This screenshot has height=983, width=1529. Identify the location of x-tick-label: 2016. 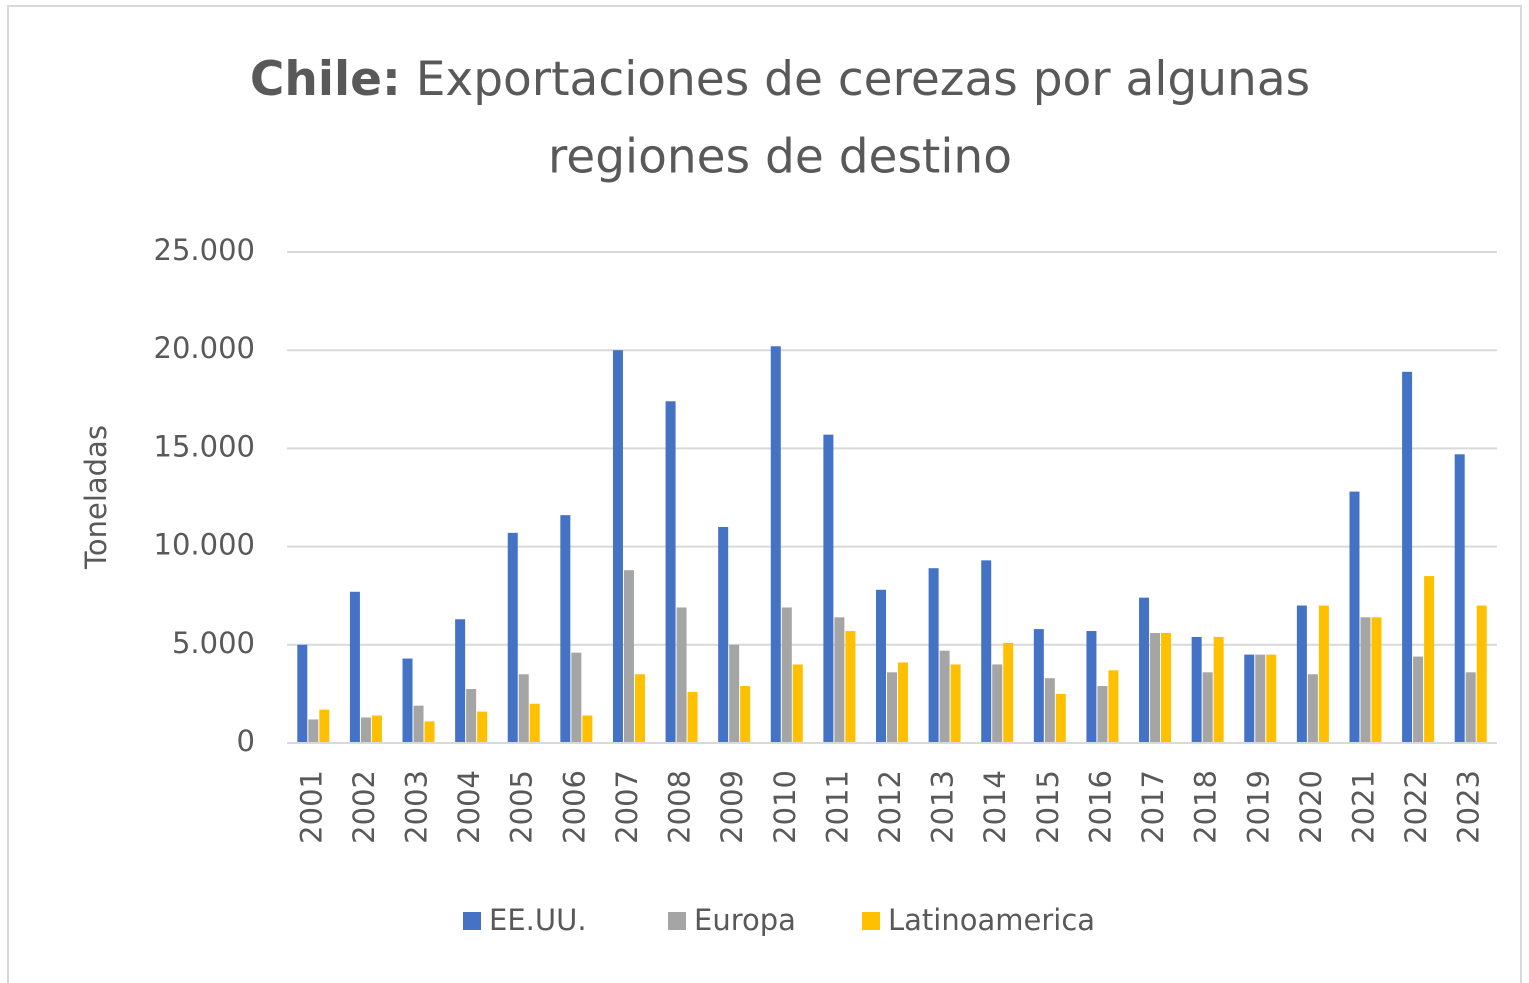
(1100, 807).